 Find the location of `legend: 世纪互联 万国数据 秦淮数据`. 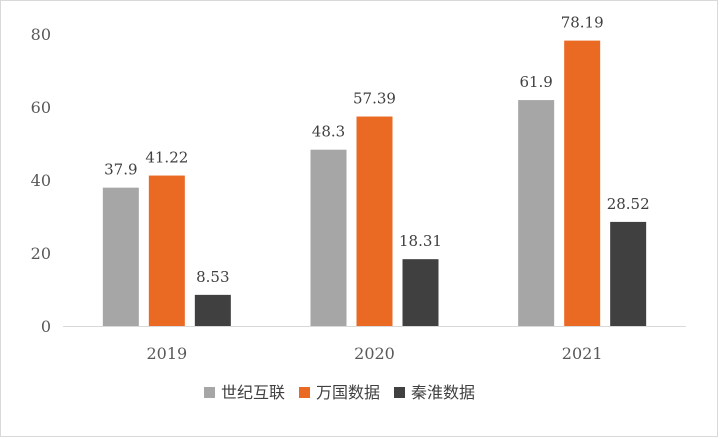

legend: 世纪互联 万国数据 秦淮数据 is located at coordinates (339, 392).